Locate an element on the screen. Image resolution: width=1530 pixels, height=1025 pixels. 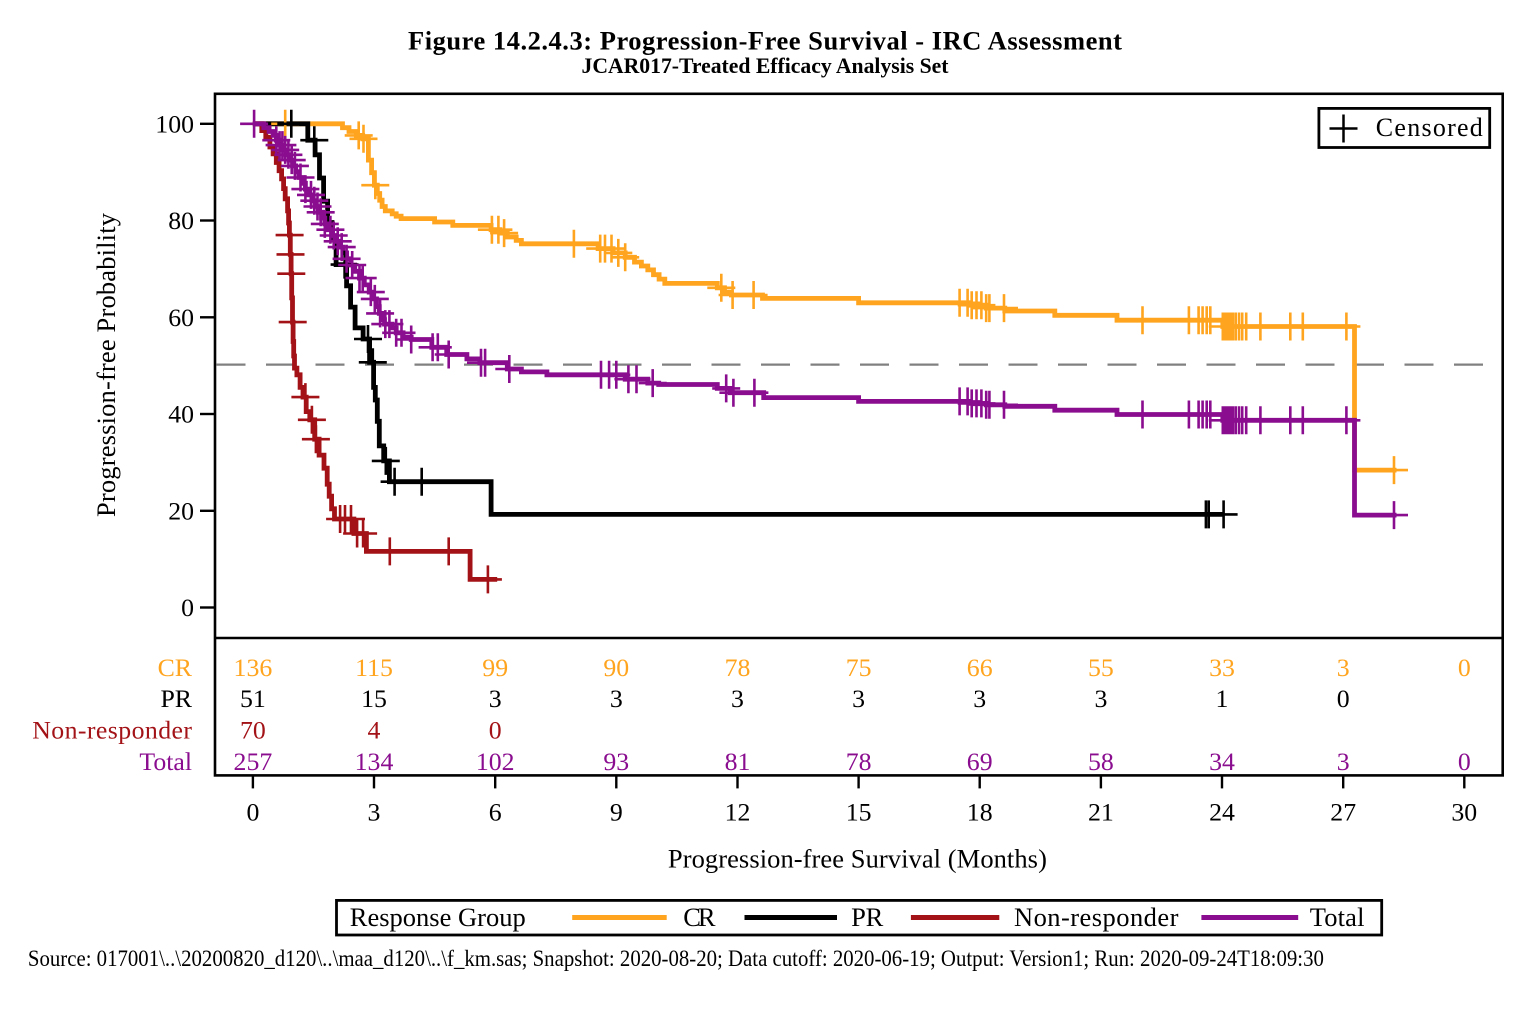
svg-text: Censored is located at coordinates (1429, 127).